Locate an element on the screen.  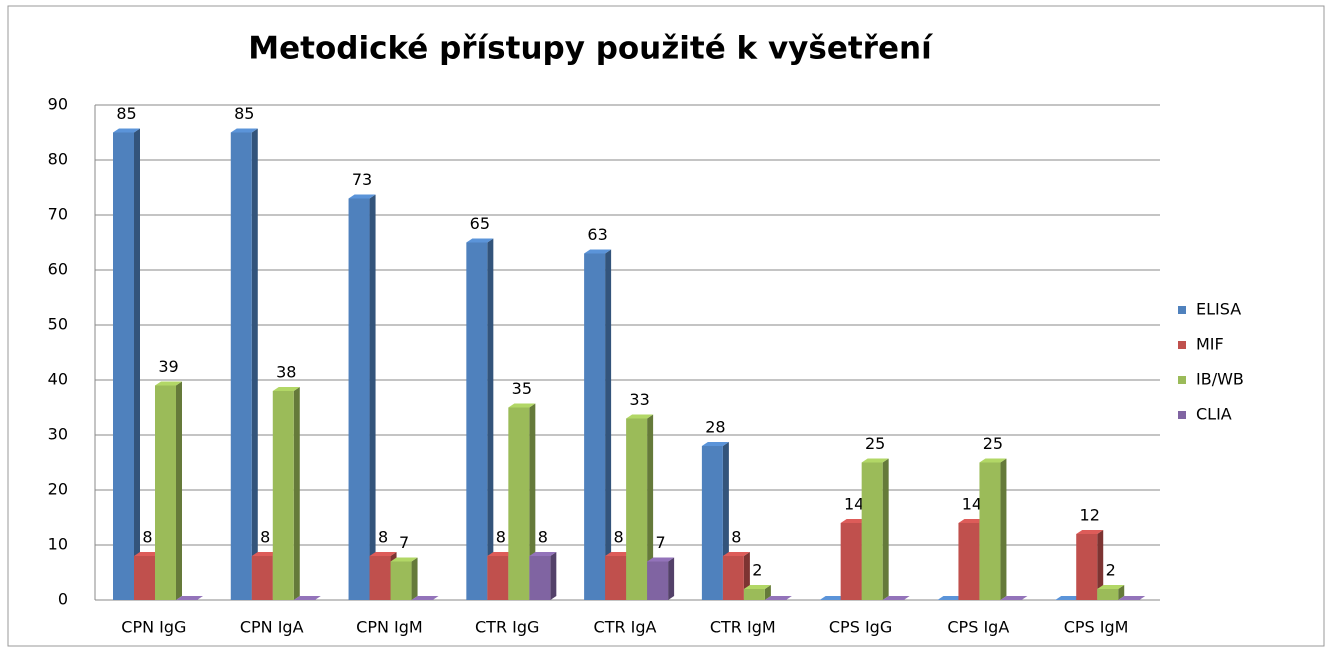
data-label: 25 is located at coordinates (993, 443).